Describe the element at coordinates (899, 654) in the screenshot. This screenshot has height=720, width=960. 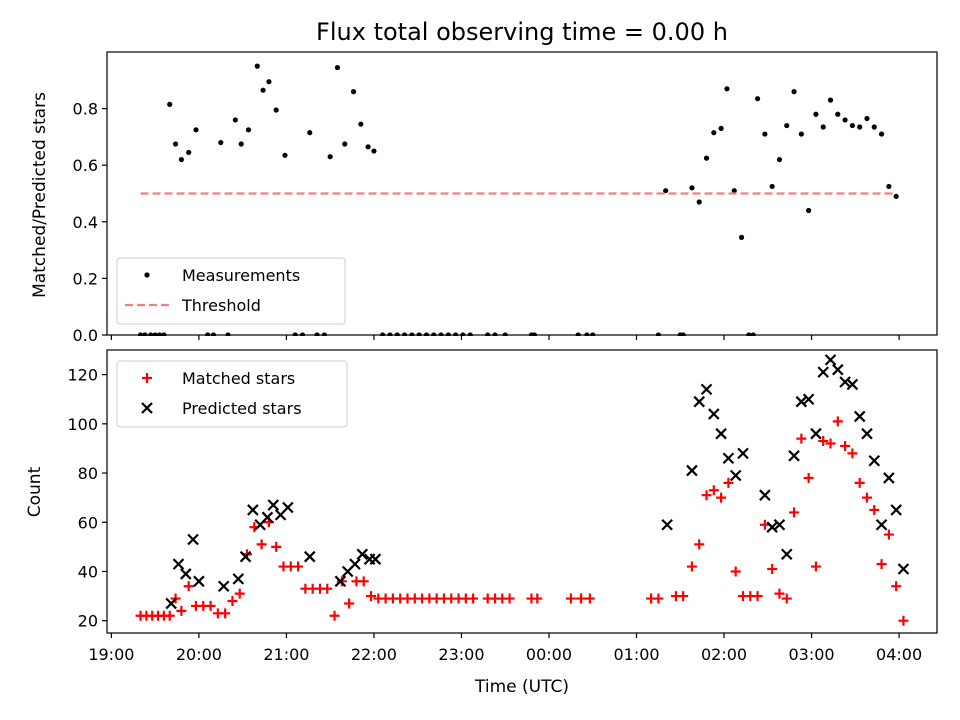
I see `x-tick-label: 04:00` at that location.